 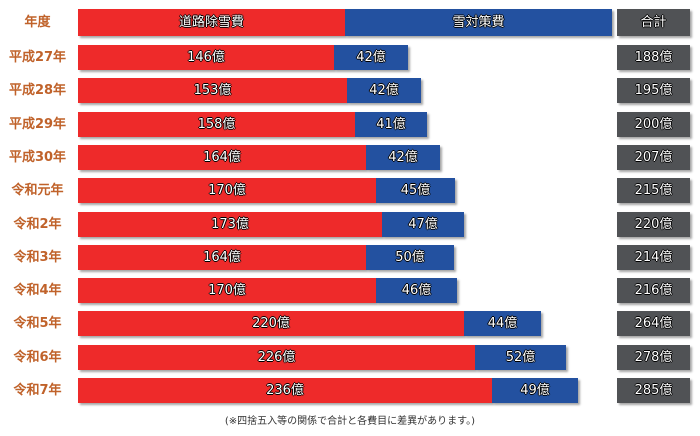 What do you see at coordinates (416, 290) in the screenshot?
I see `bar-series2: 46億` at bounding box center [416, 290].